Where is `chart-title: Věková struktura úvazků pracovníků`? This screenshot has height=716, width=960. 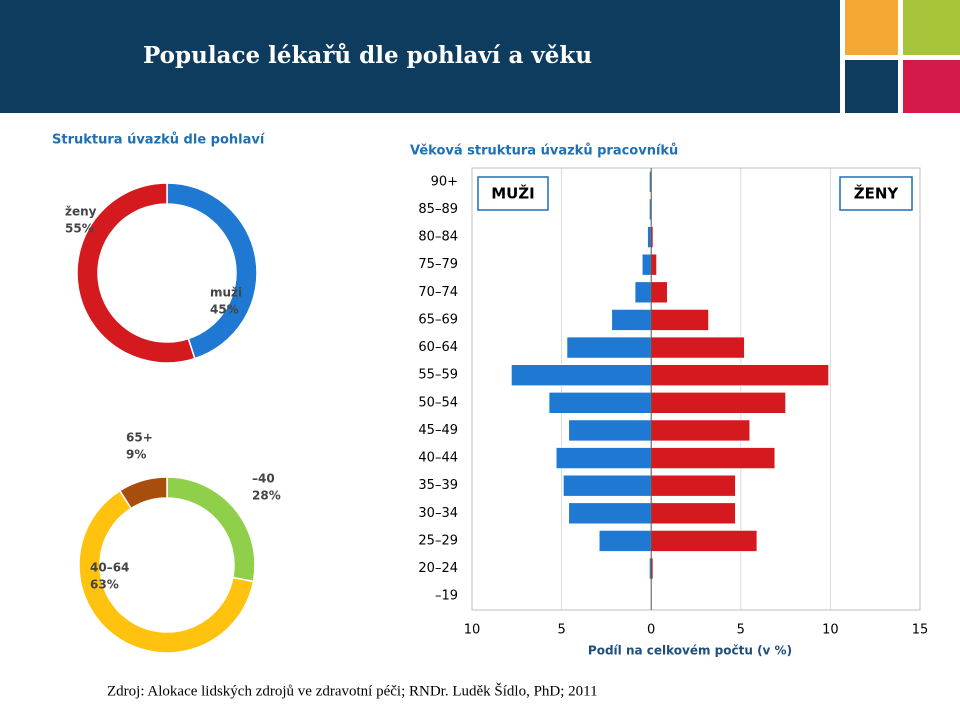 chart-title: Věková struktura úvazků pracovníků is located at coordinates (544, 151).